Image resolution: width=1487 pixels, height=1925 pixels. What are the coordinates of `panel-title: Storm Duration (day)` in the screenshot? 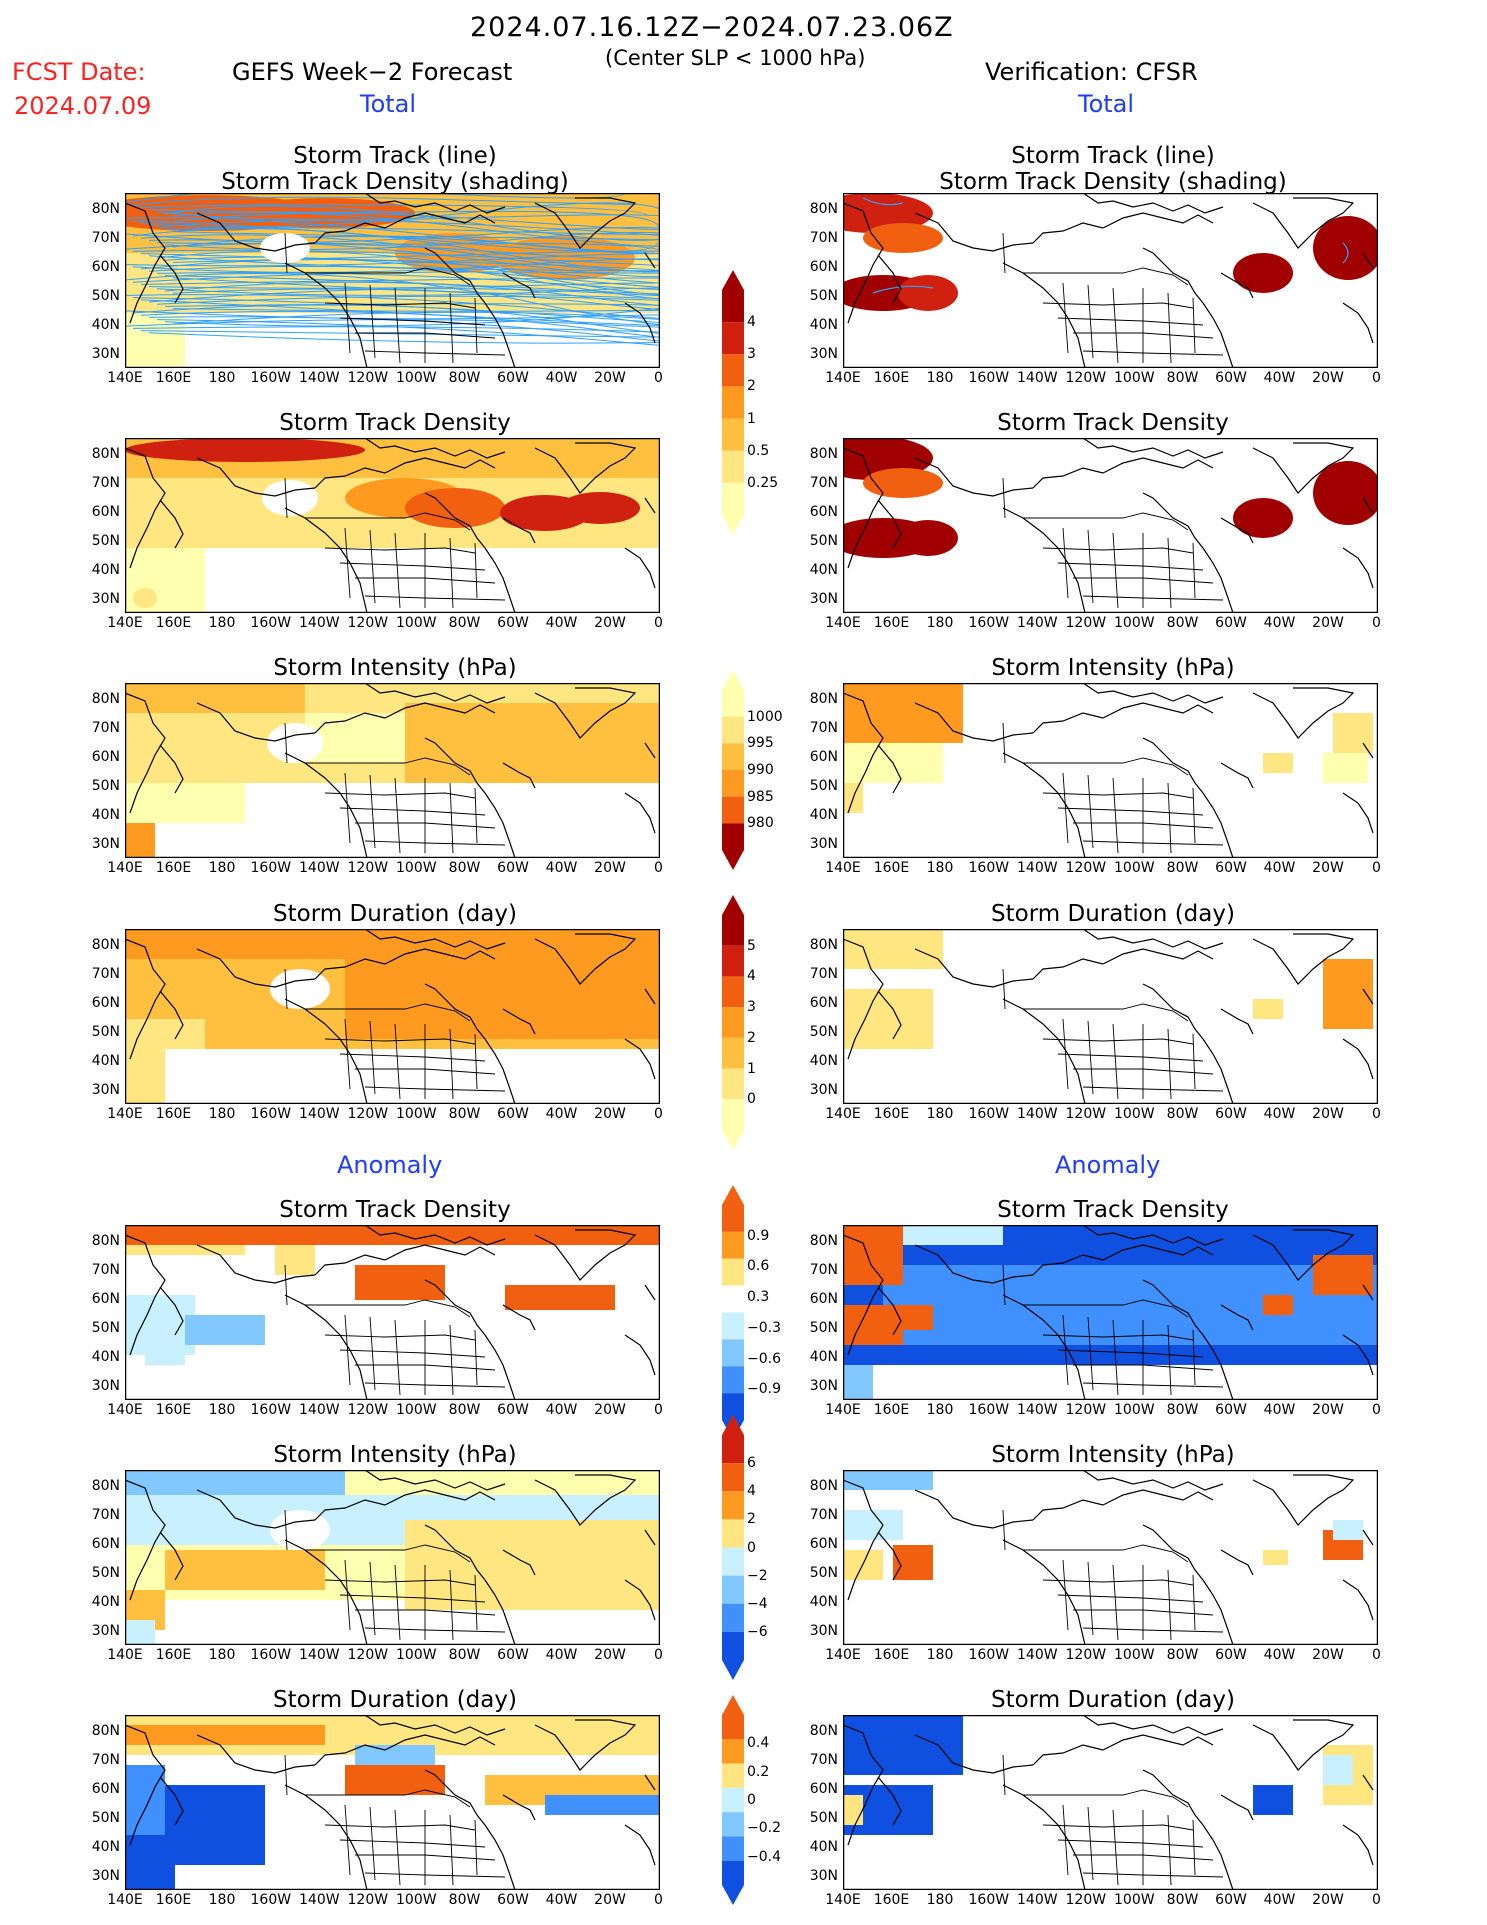 It's located at (1113, 914).